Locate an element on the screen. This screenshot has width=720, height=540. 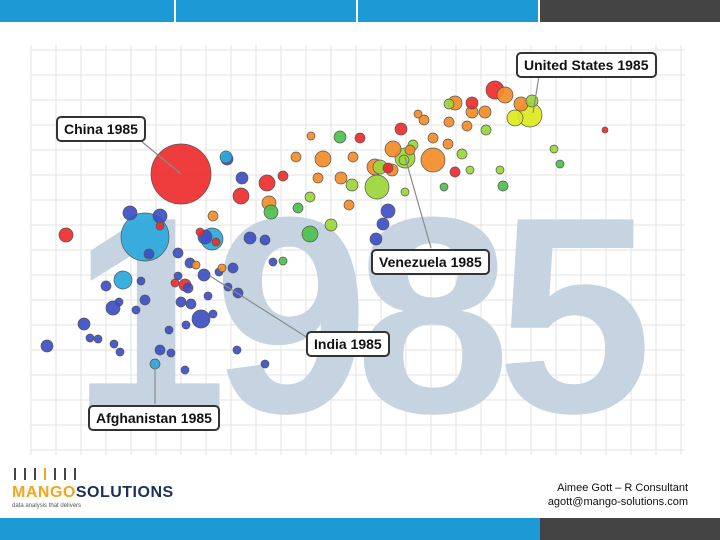
credit-name: Aimee Gott – R Consultant is located at coordinates (622, 488).